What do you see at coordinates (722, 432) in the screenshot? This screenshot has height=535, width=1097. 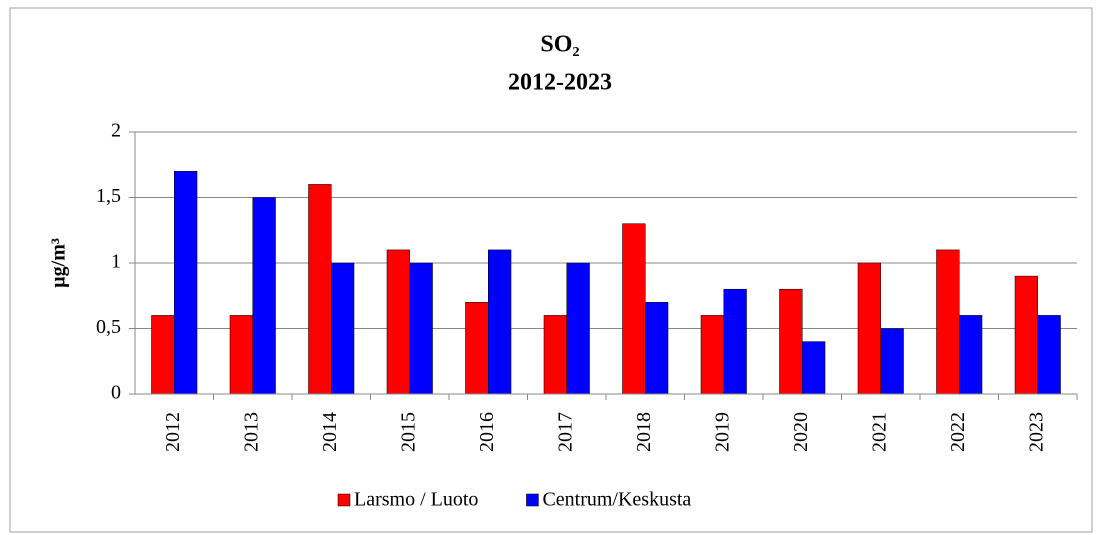 I see `x-tick-label: 2019` at bounding box center [722, 432].